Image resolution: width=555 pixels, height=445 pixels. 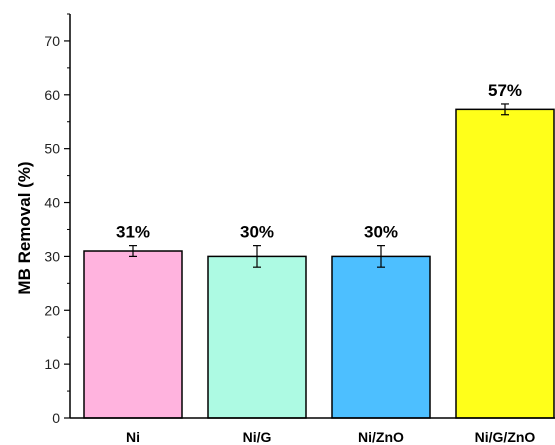 What do you see at coordinates (133, 437) in the screenshot?
I see `category-label: Ni` at bounding box center [133, 437].